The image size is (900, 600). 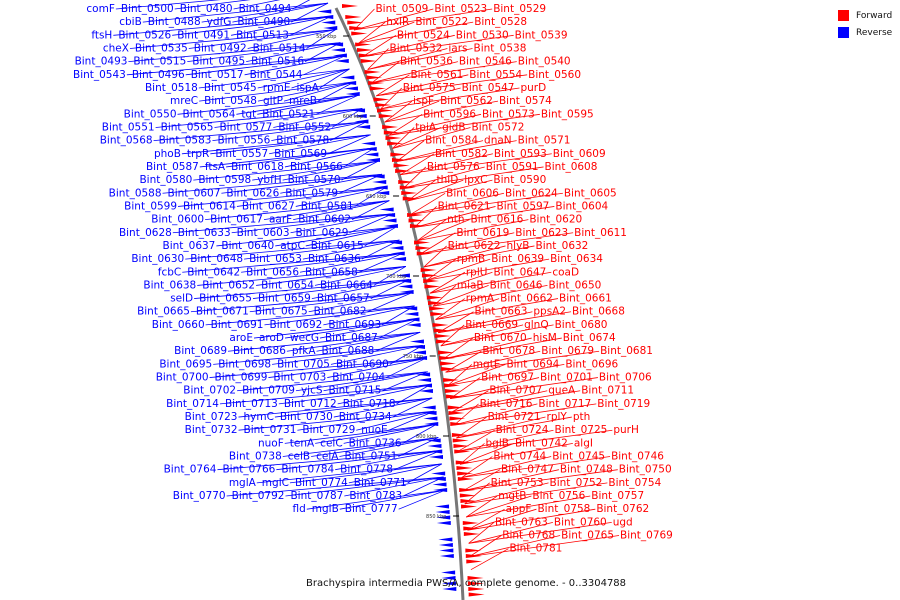 What do you see at coordinates (518, 246) in the screenshot?
I see `forward-gene-label-hlyb: hlyB` at bounding box center [518, 246].